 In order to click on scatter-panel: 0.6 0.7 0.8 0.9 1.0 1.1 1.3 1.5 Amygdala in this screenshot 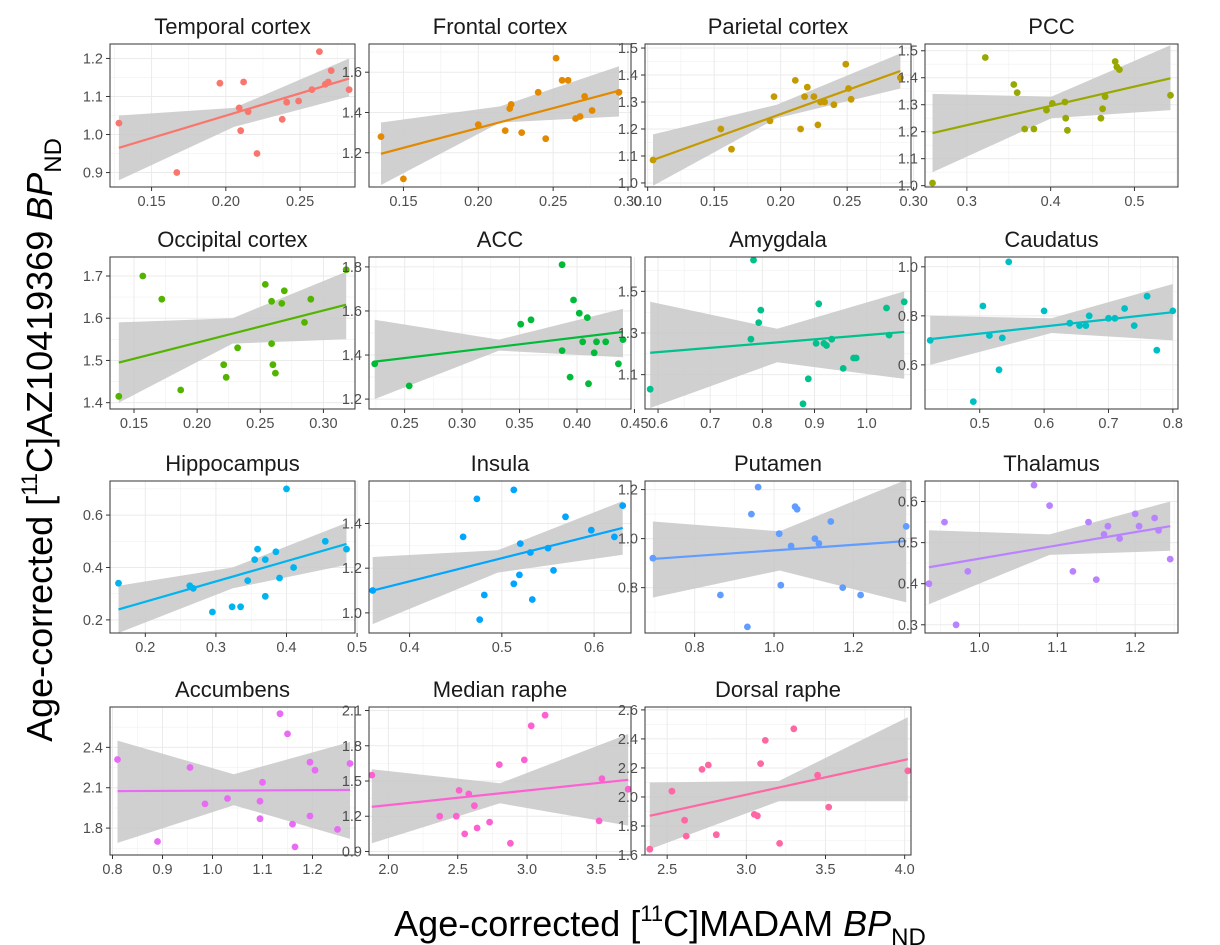, I will do `click(765, 329)`.